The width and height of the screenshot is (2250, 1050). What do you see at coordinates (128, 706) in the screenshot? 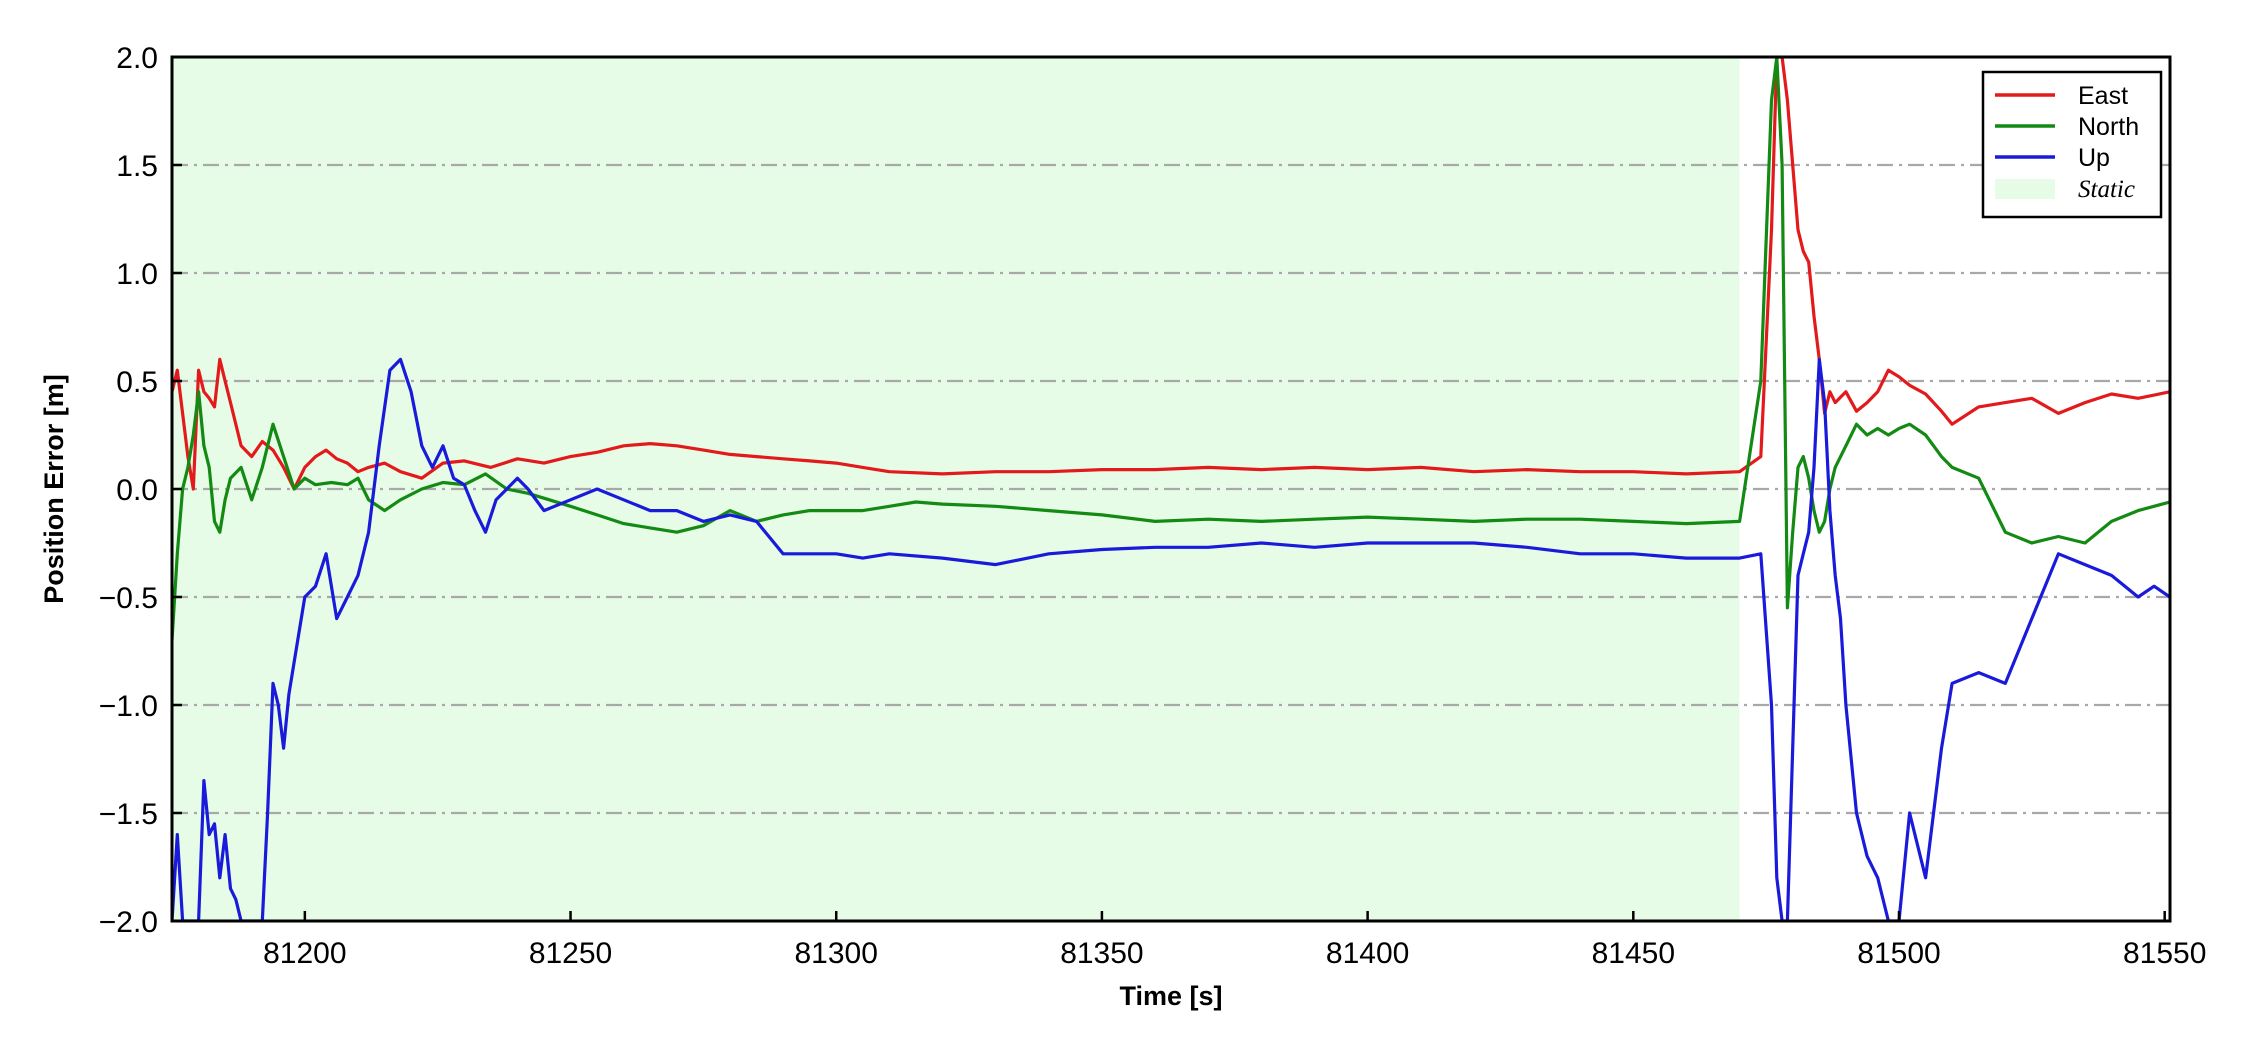
I see `y-tick-label: −1.0` at bounding box center [128, 706].